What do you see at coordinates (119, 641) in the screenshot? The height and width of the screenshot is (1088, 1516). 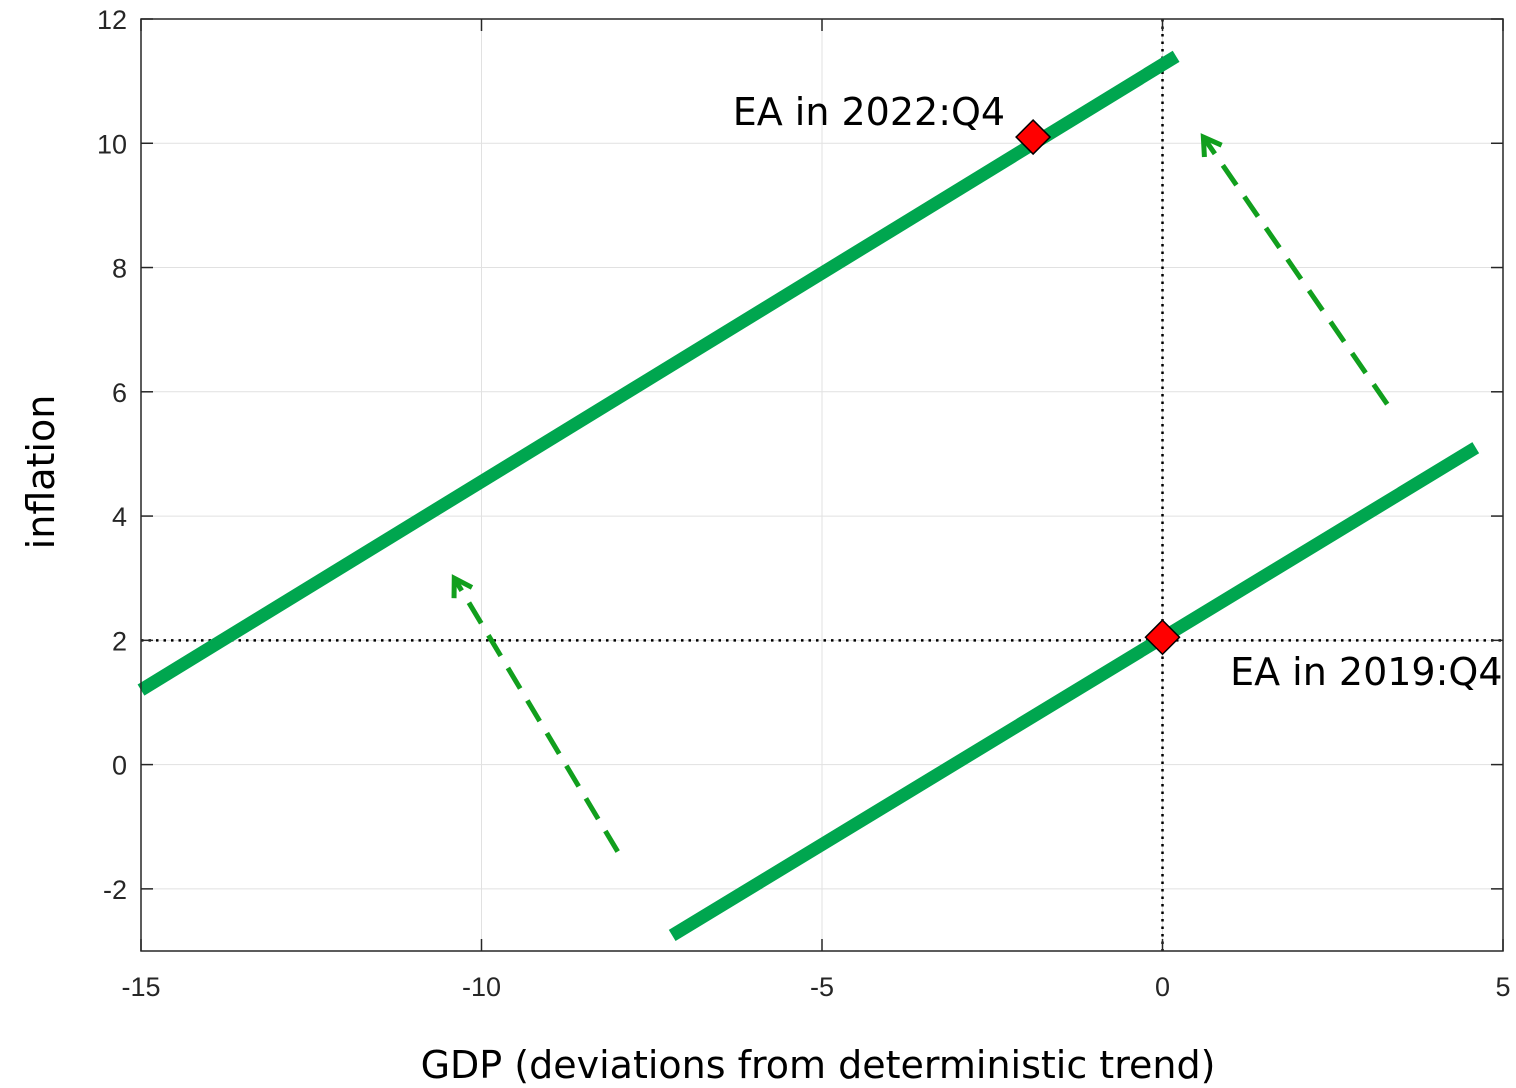 I see `y-tick-label: 2` at bounding box center [119, 641].